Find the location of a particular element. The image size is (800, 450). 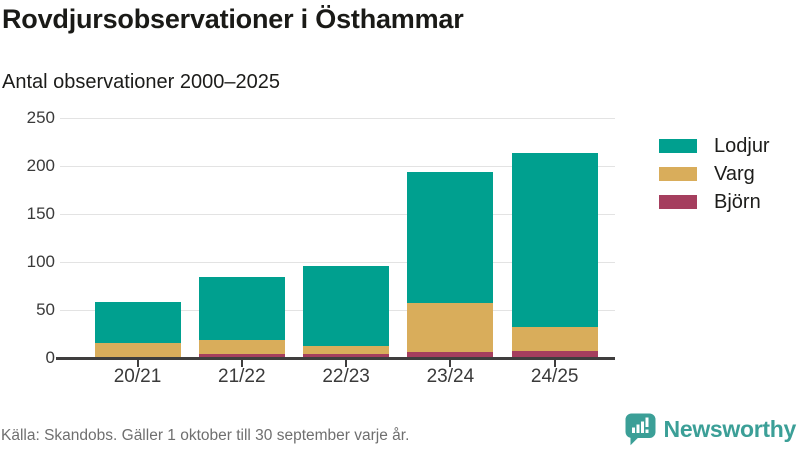

chart-subtitle: Antal observationer 2000–2025 is located at coordinates (141, 82).